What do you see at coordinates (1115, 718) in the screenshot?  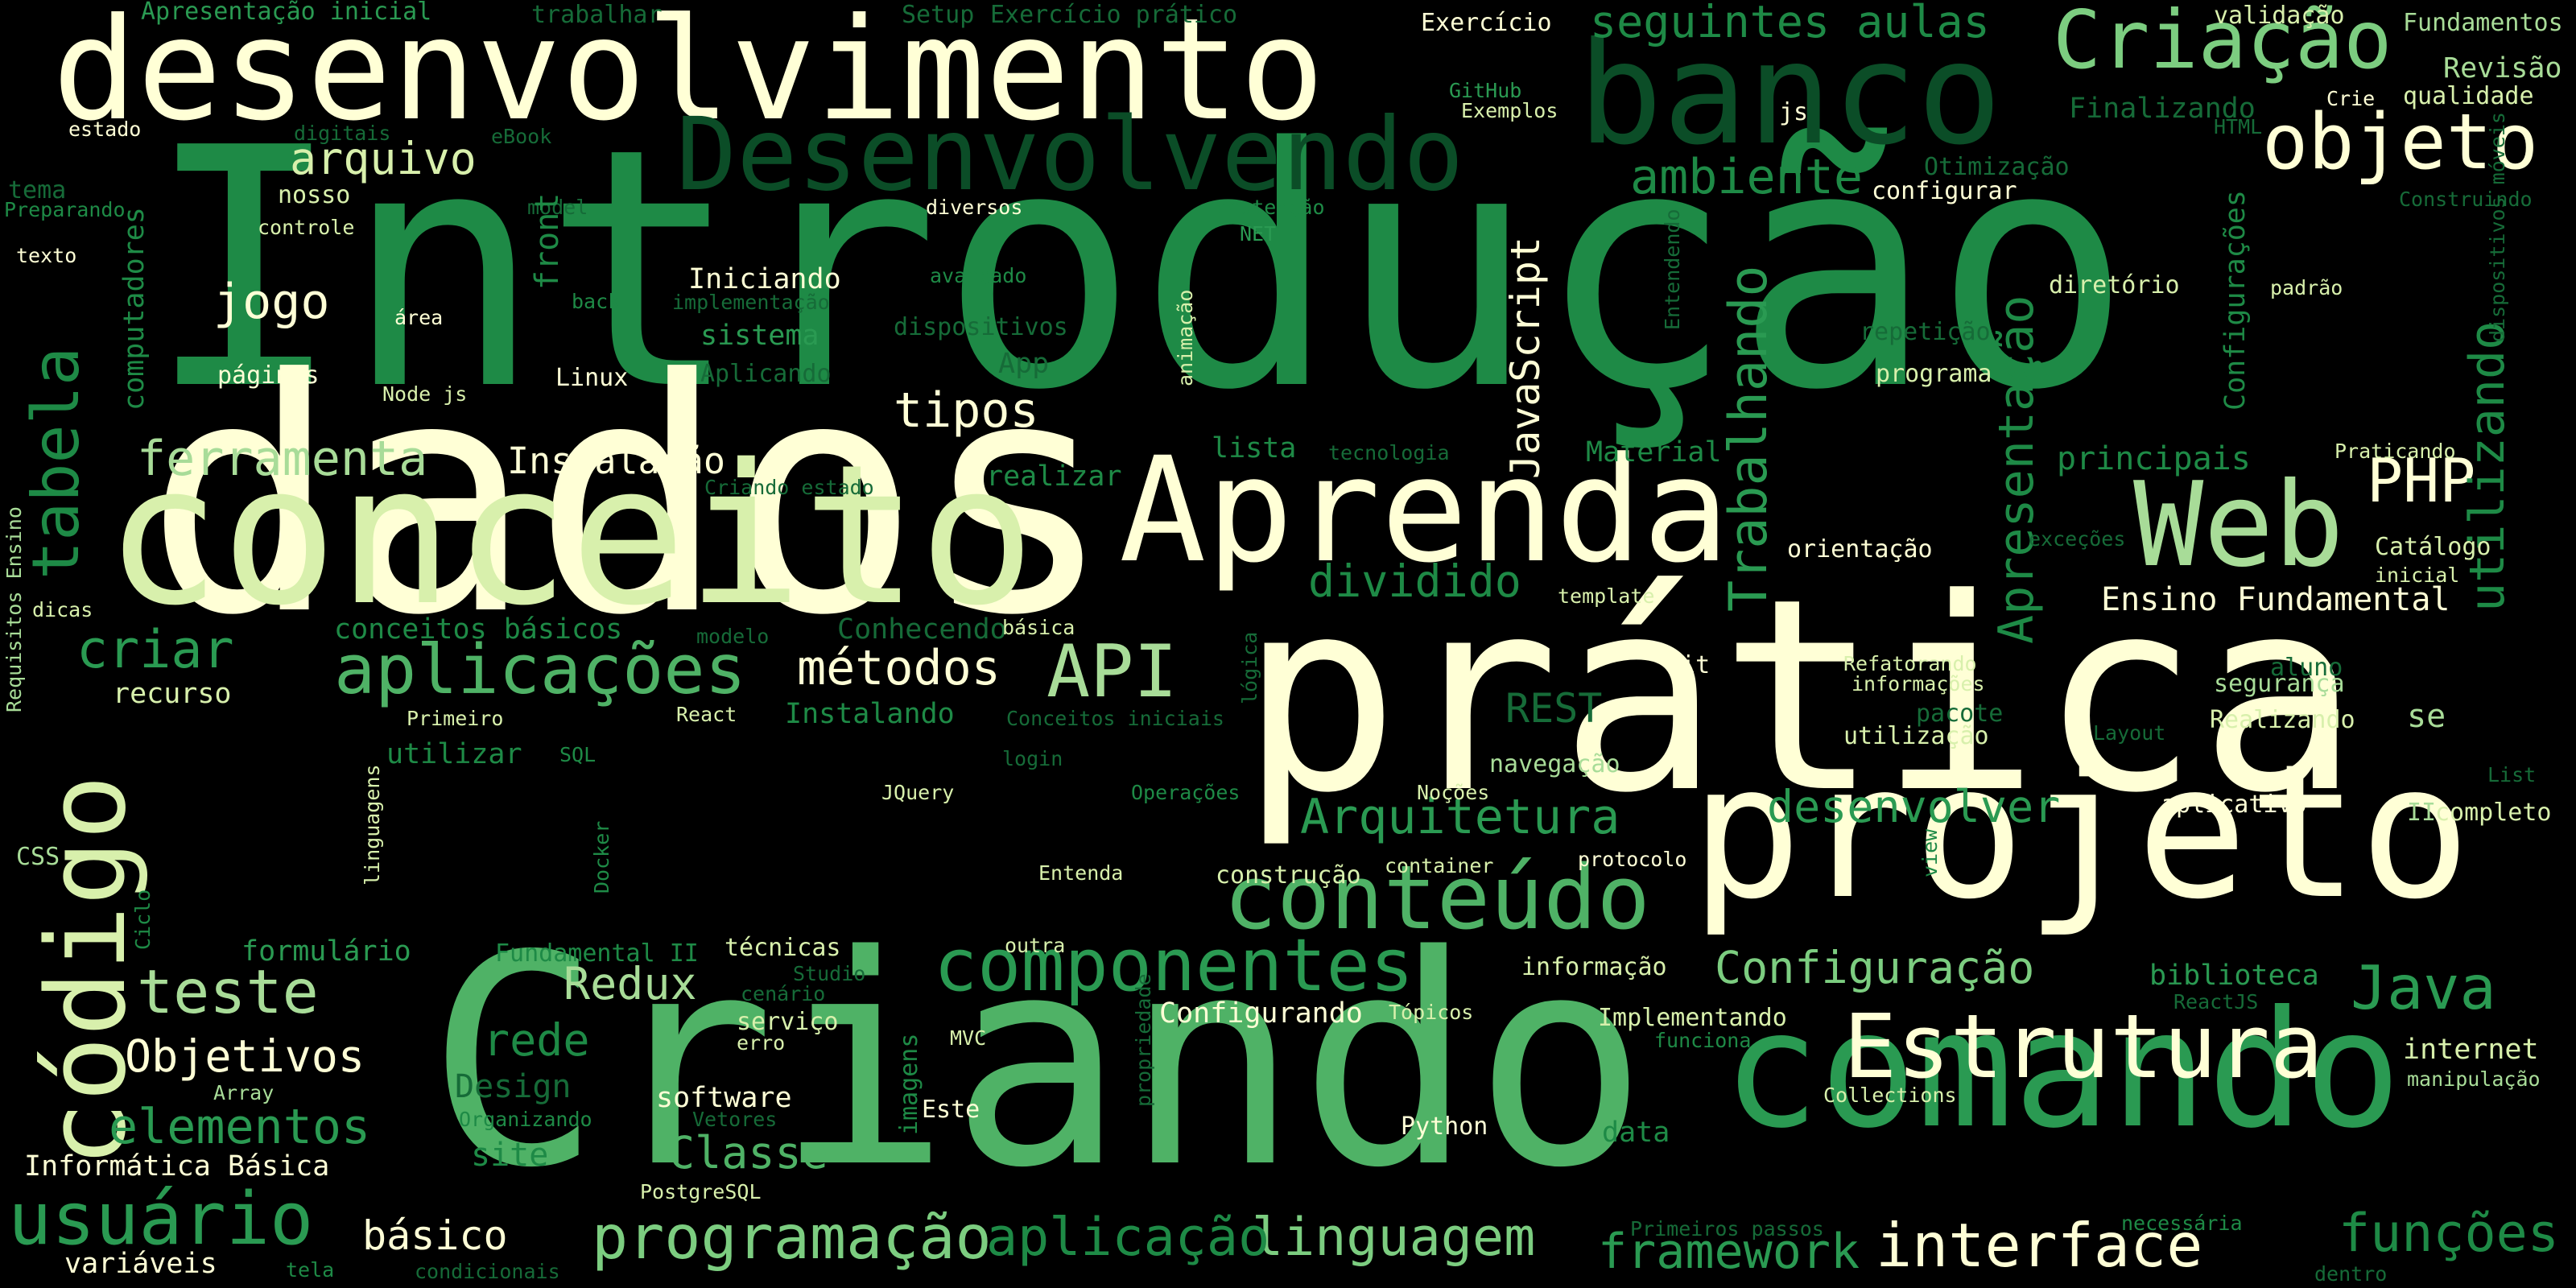 I see `word-conceitos-iniciais: Conceitos iniciais` at bounding box center [1115, 718].